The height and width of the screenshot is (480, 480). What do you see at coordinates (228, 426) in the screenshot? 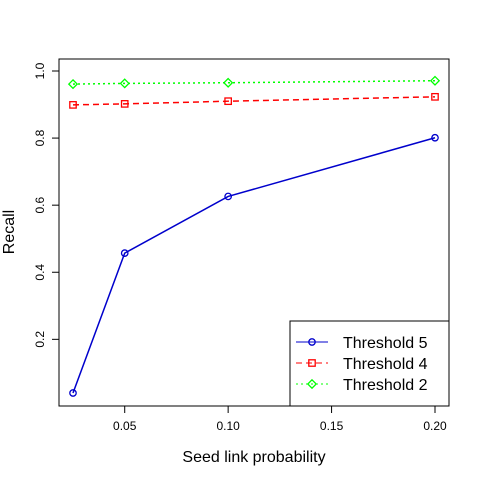
I see `x-tick-label: 0.10` at bounding box center [228, 426].